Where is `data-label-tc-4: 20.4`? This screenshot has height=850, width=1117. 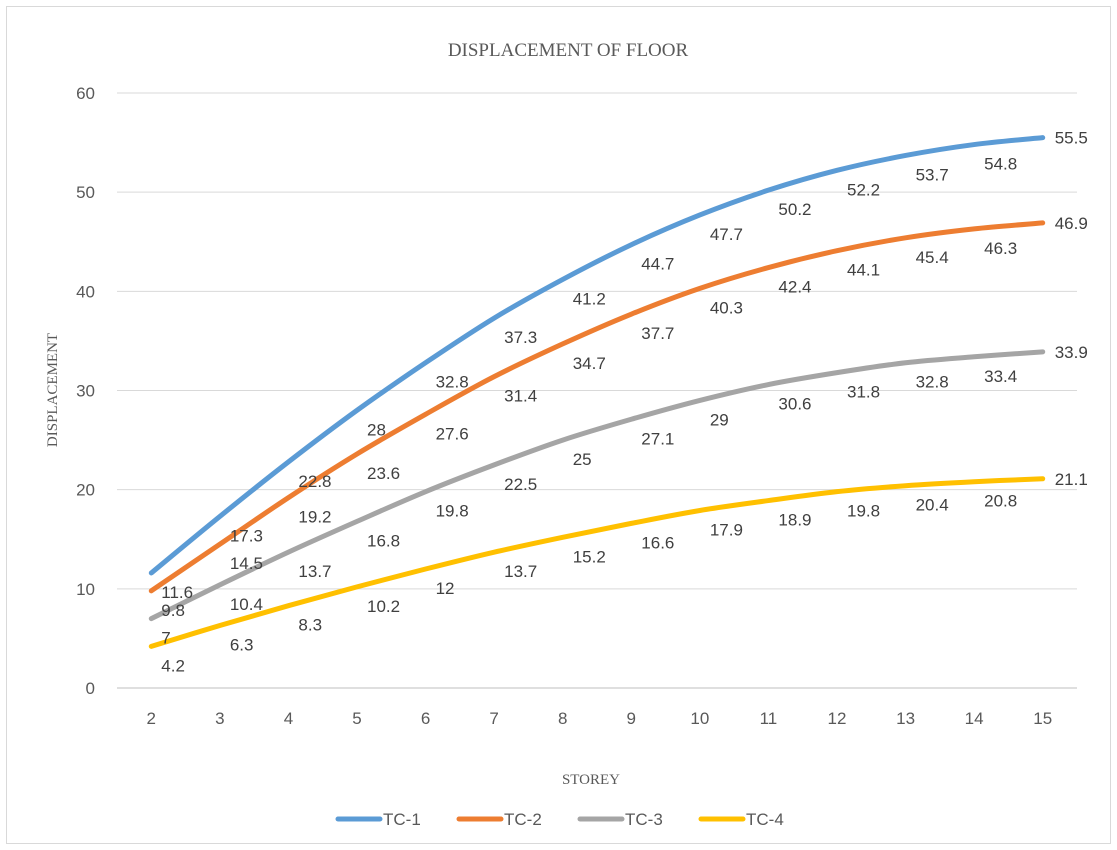 data-label-tc-4: 20.4 is located at coordinates (932, 505).